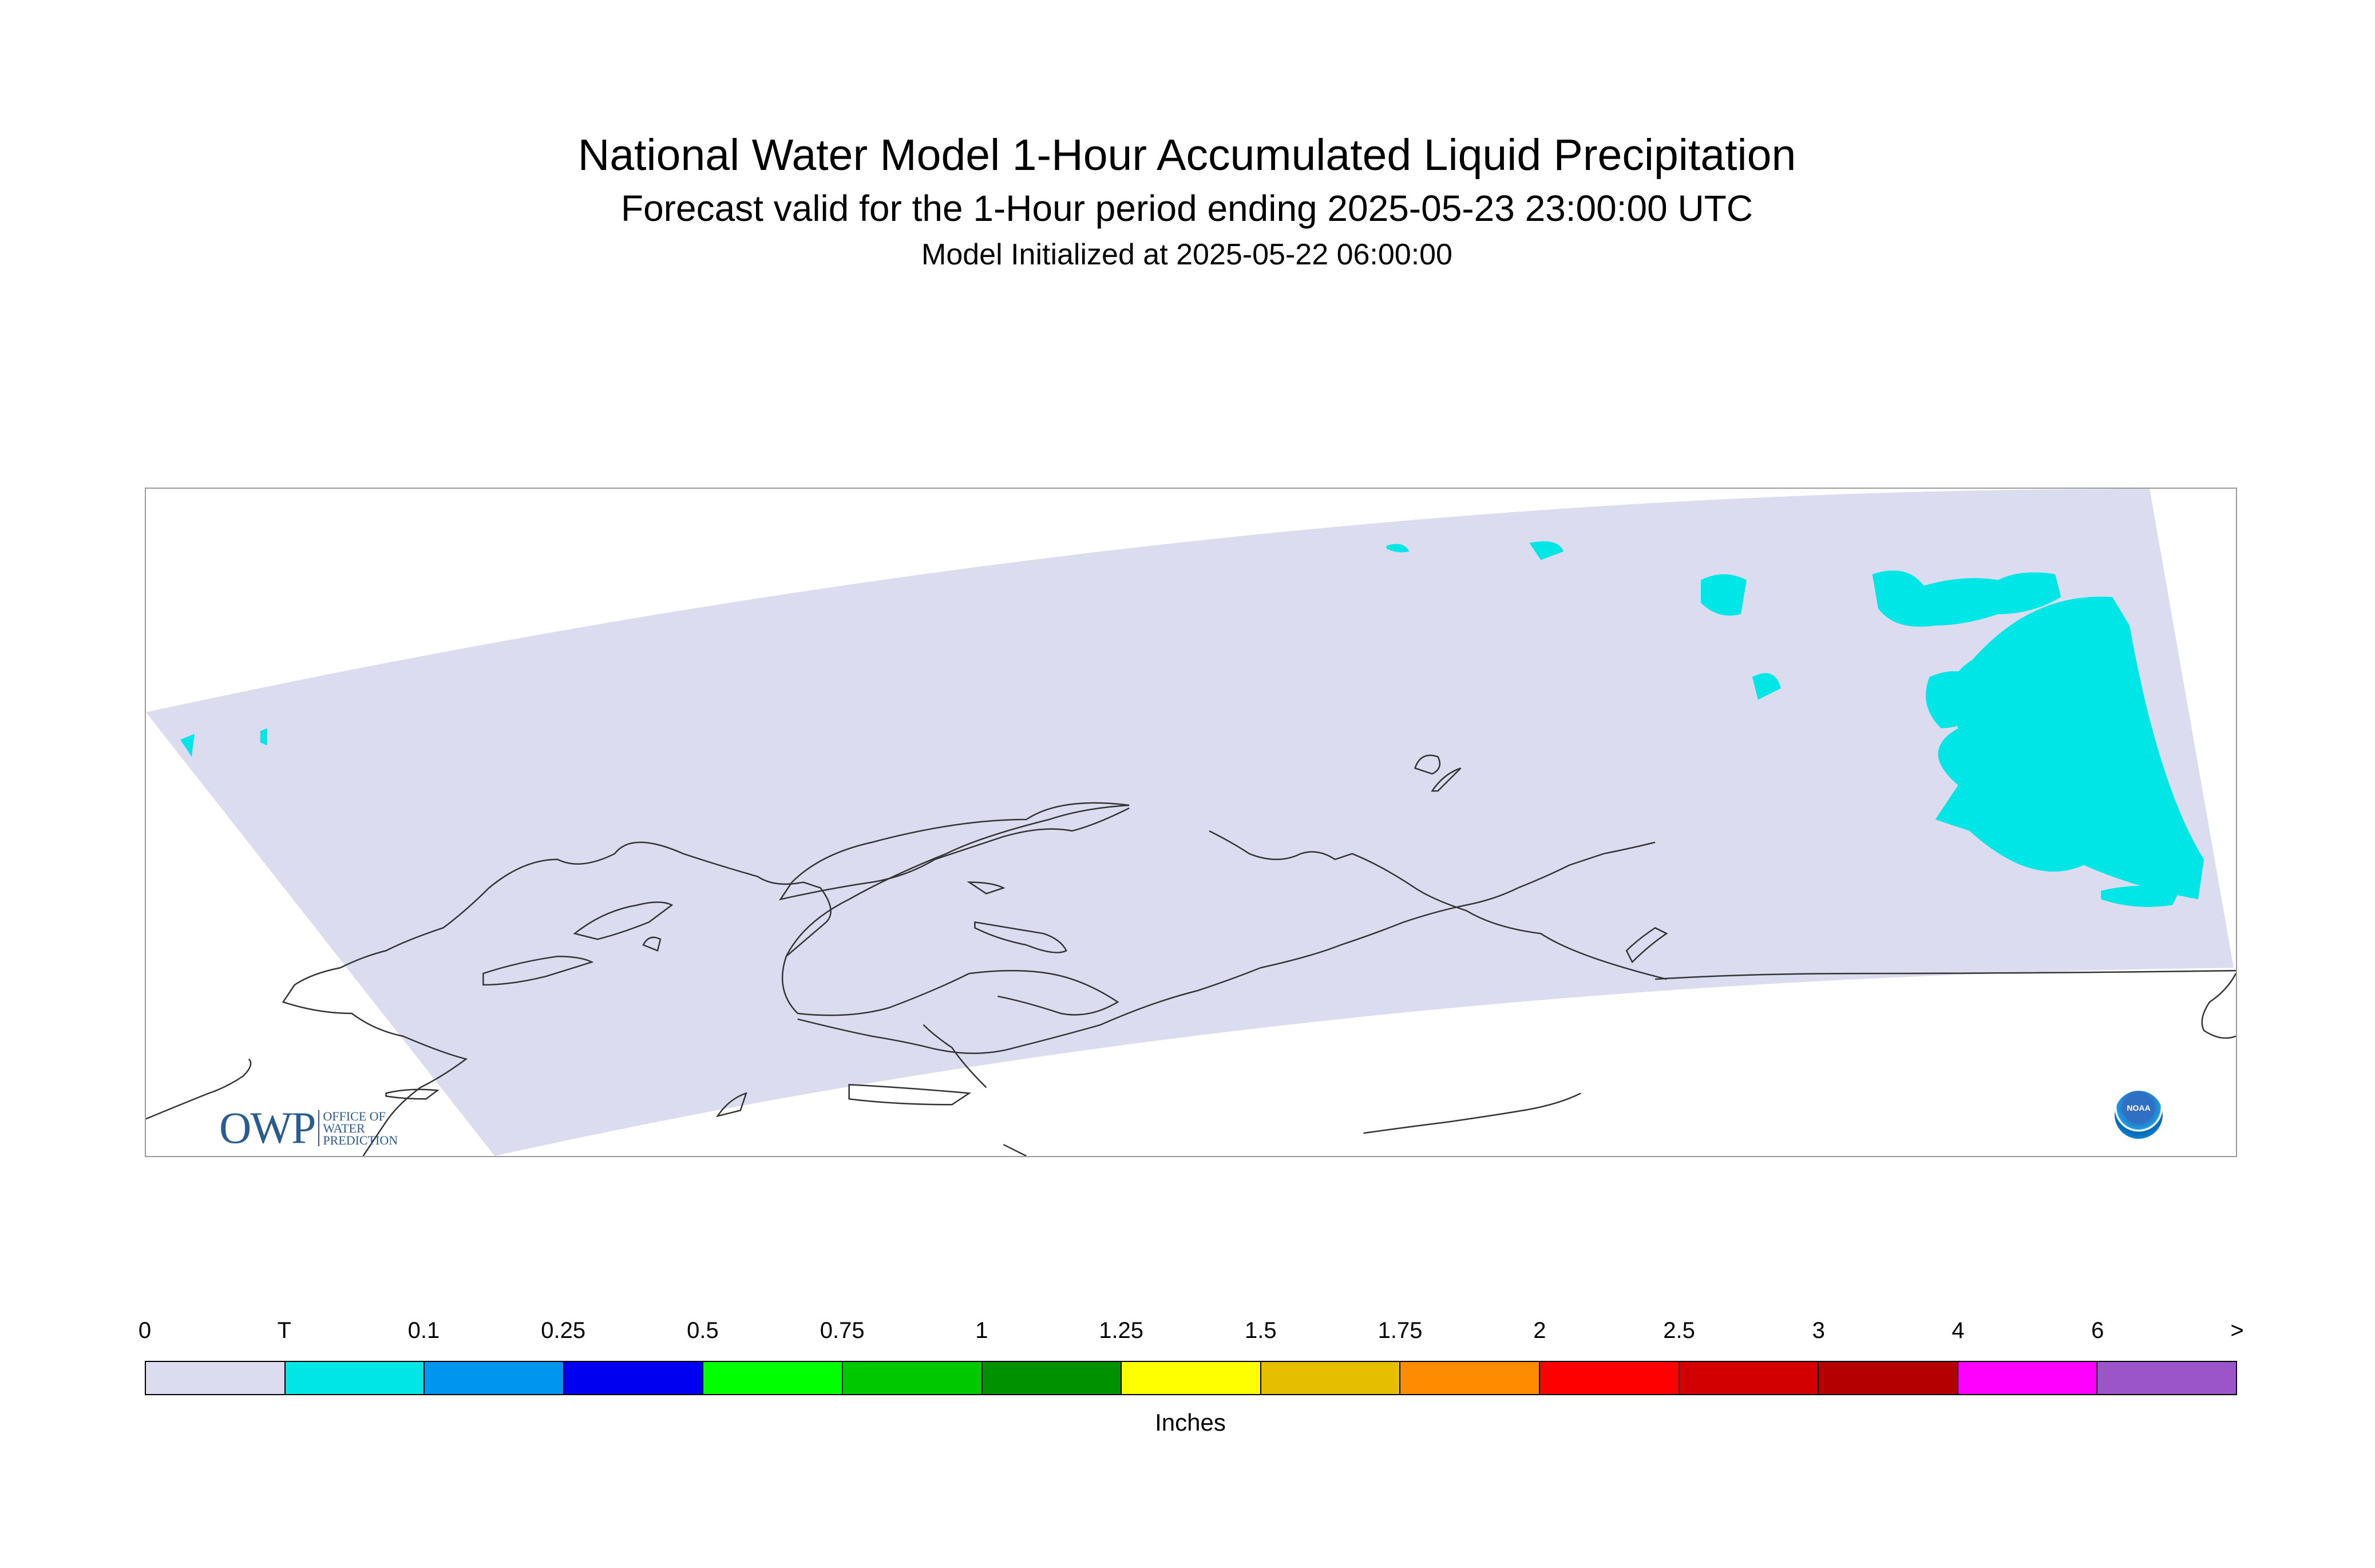  Describe the element at coordinates (344, 1127) in the screenshot. I see `owp-logo-line-2: WATER` at that location.